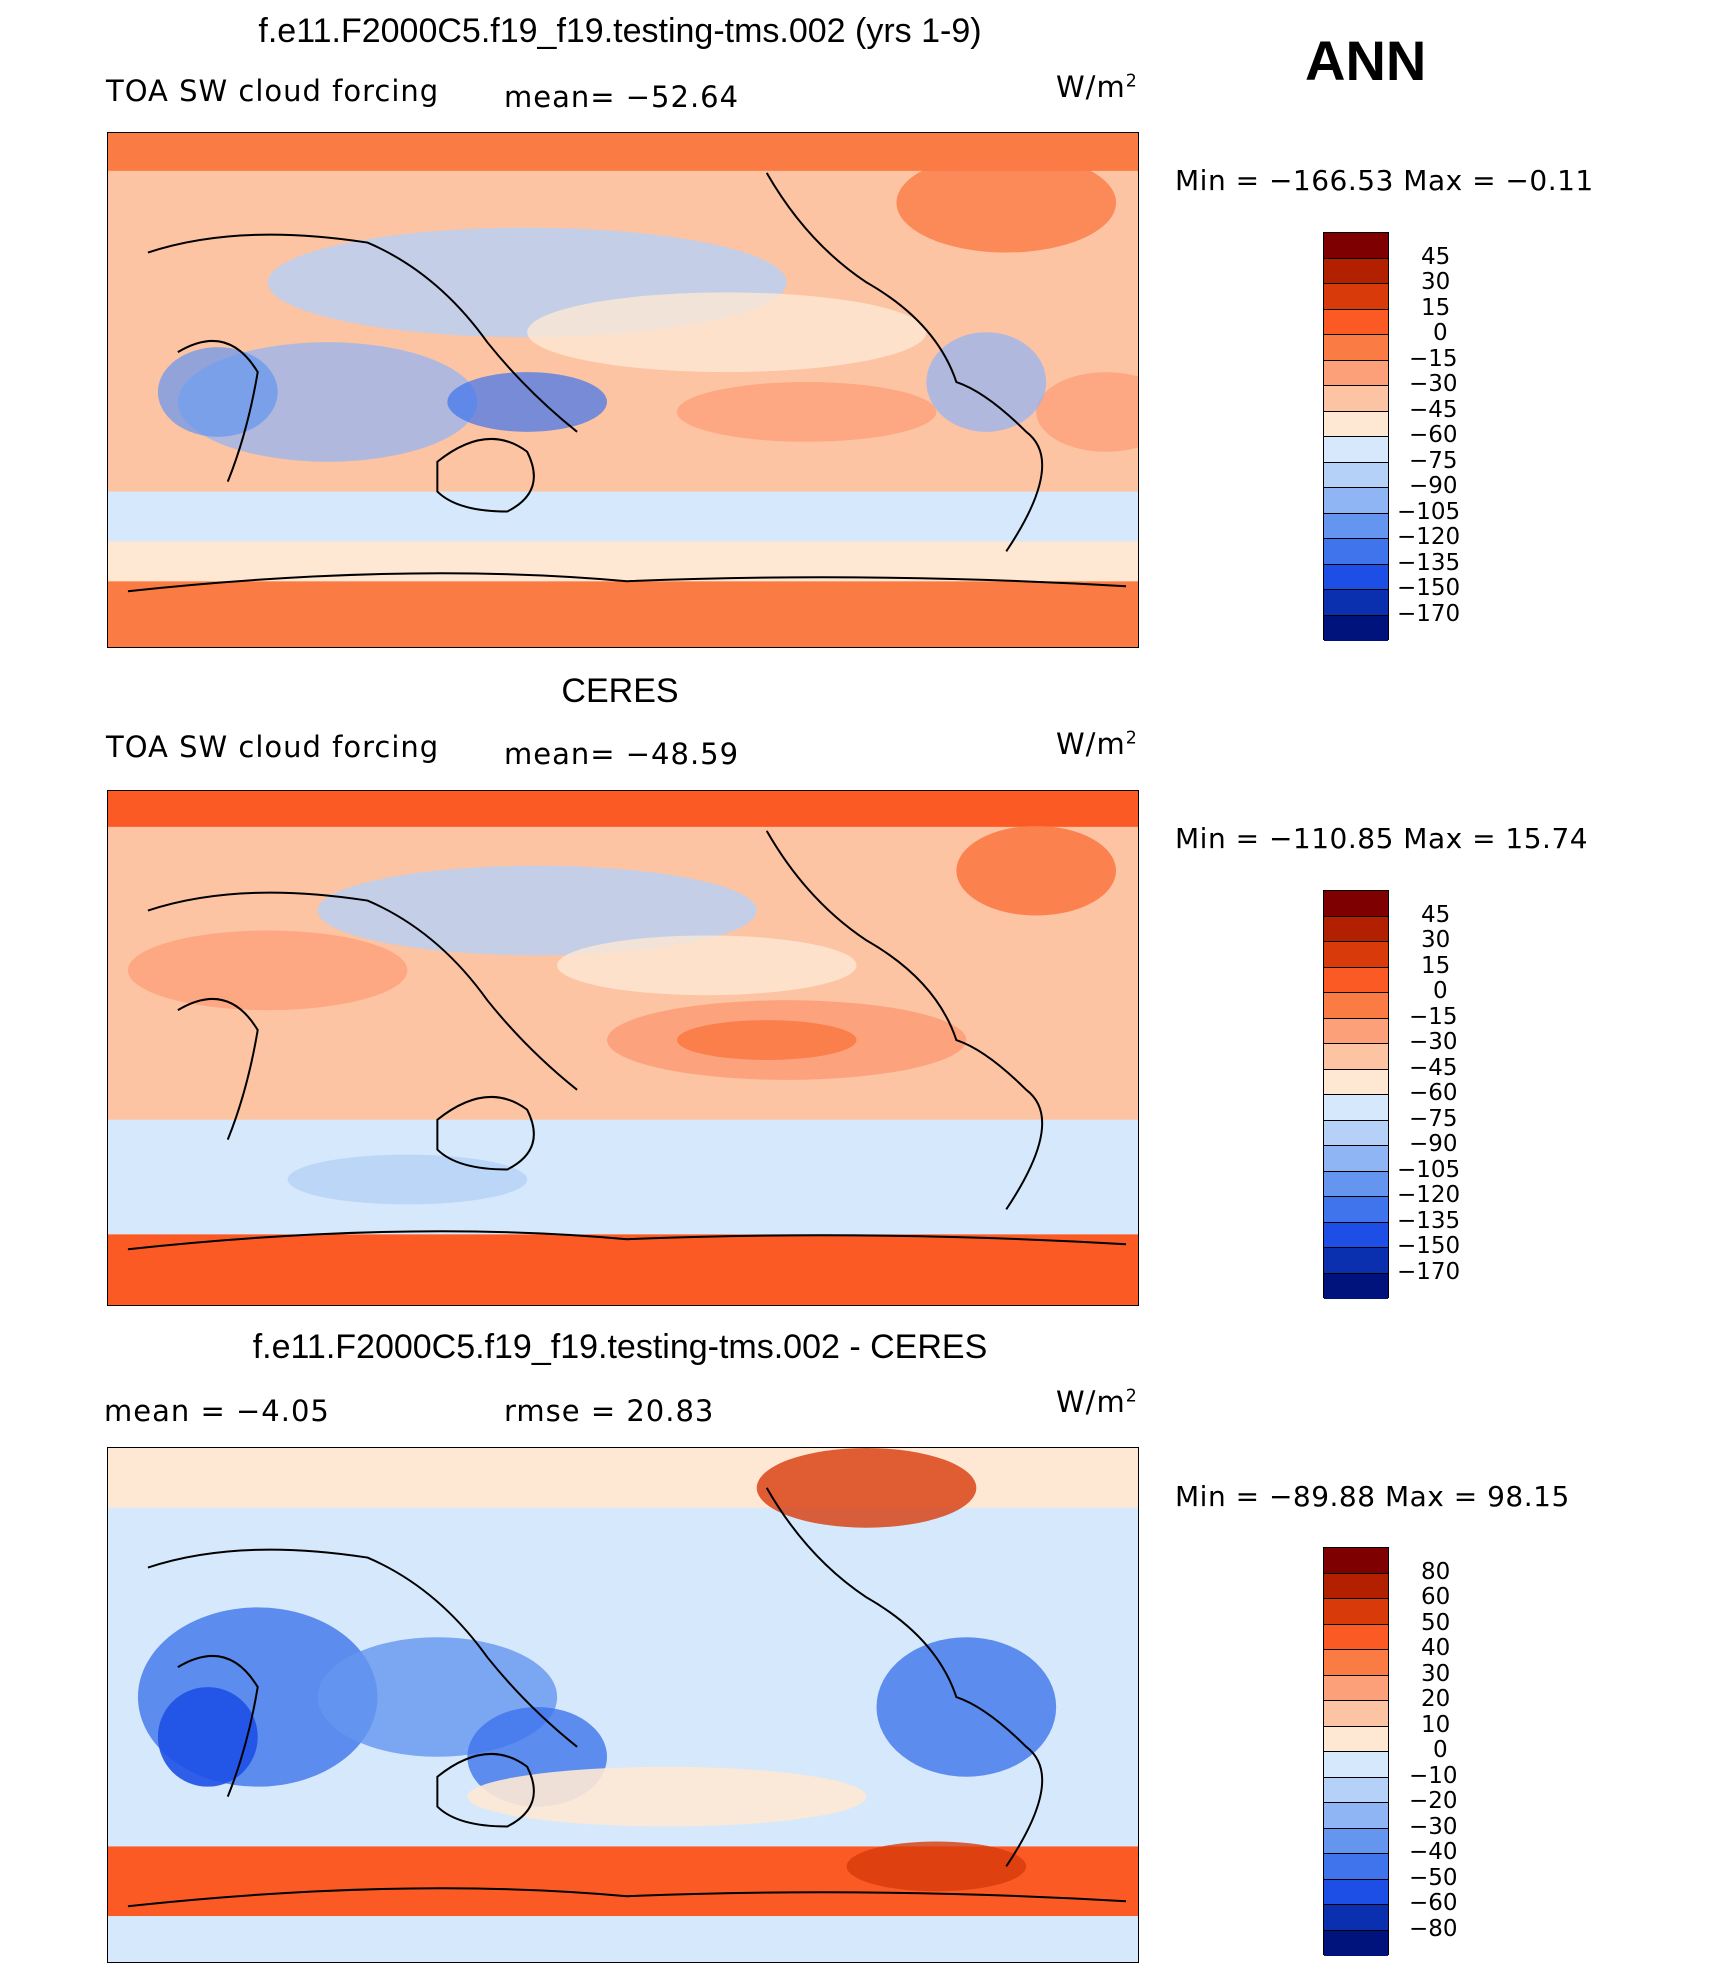 This screenshot has width=1710, height=1969. Describe the element at coordinates (217, 1411) in the screenshot. I see `panel-3-mean: mean = −4.05` at that location.